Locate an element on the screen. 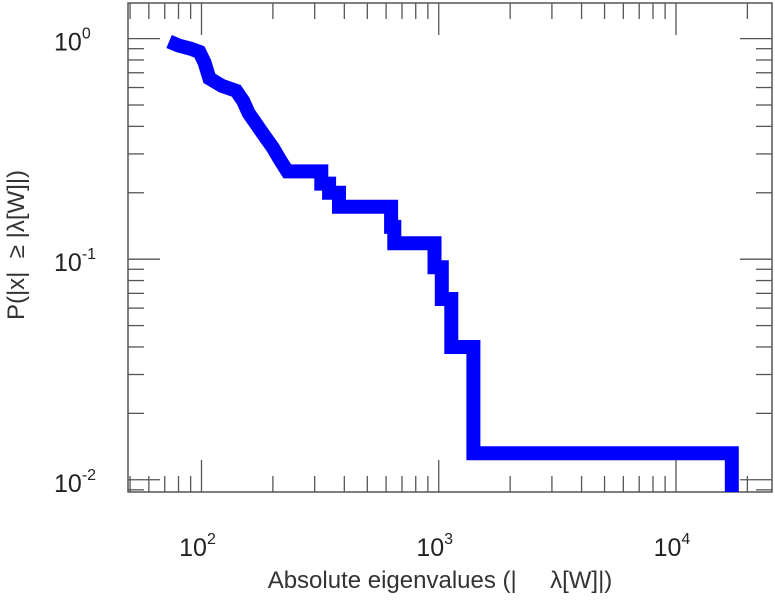 Image resolution: width=775 pixels, height=600 pixels. x-tick-label: 10² is located at coordinates (197, 546).